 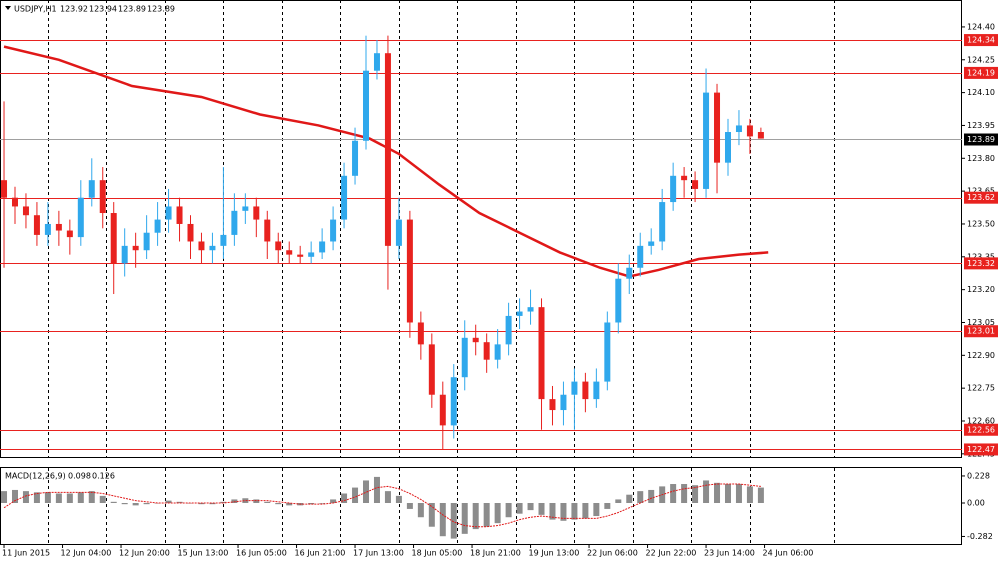 I want to click on y-tick-label: 123.20, so click(x=981, y=289).